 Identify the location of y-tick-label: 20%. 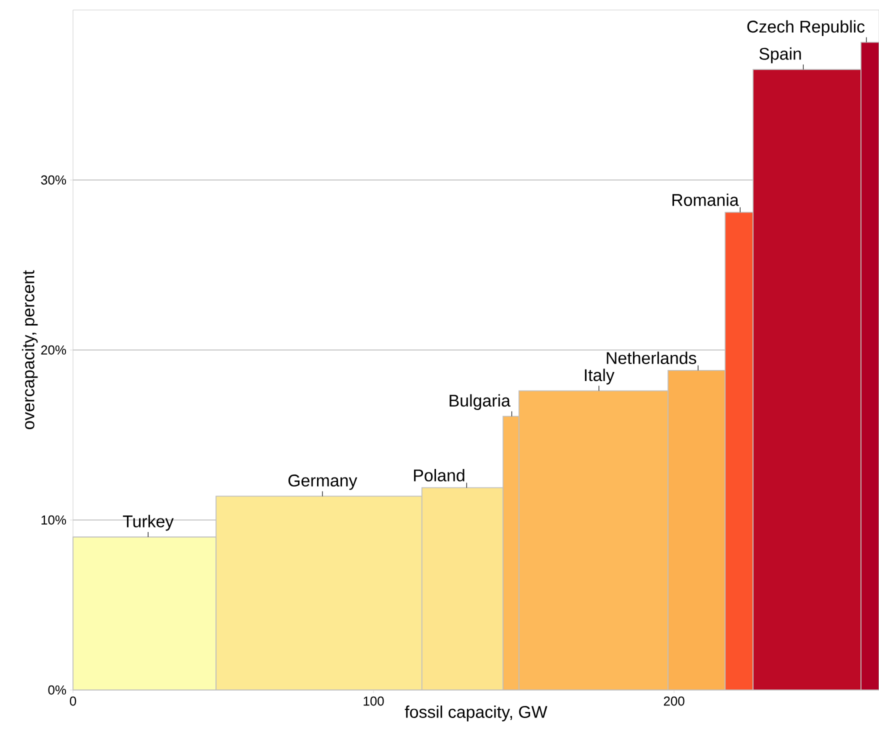
(53, 350).